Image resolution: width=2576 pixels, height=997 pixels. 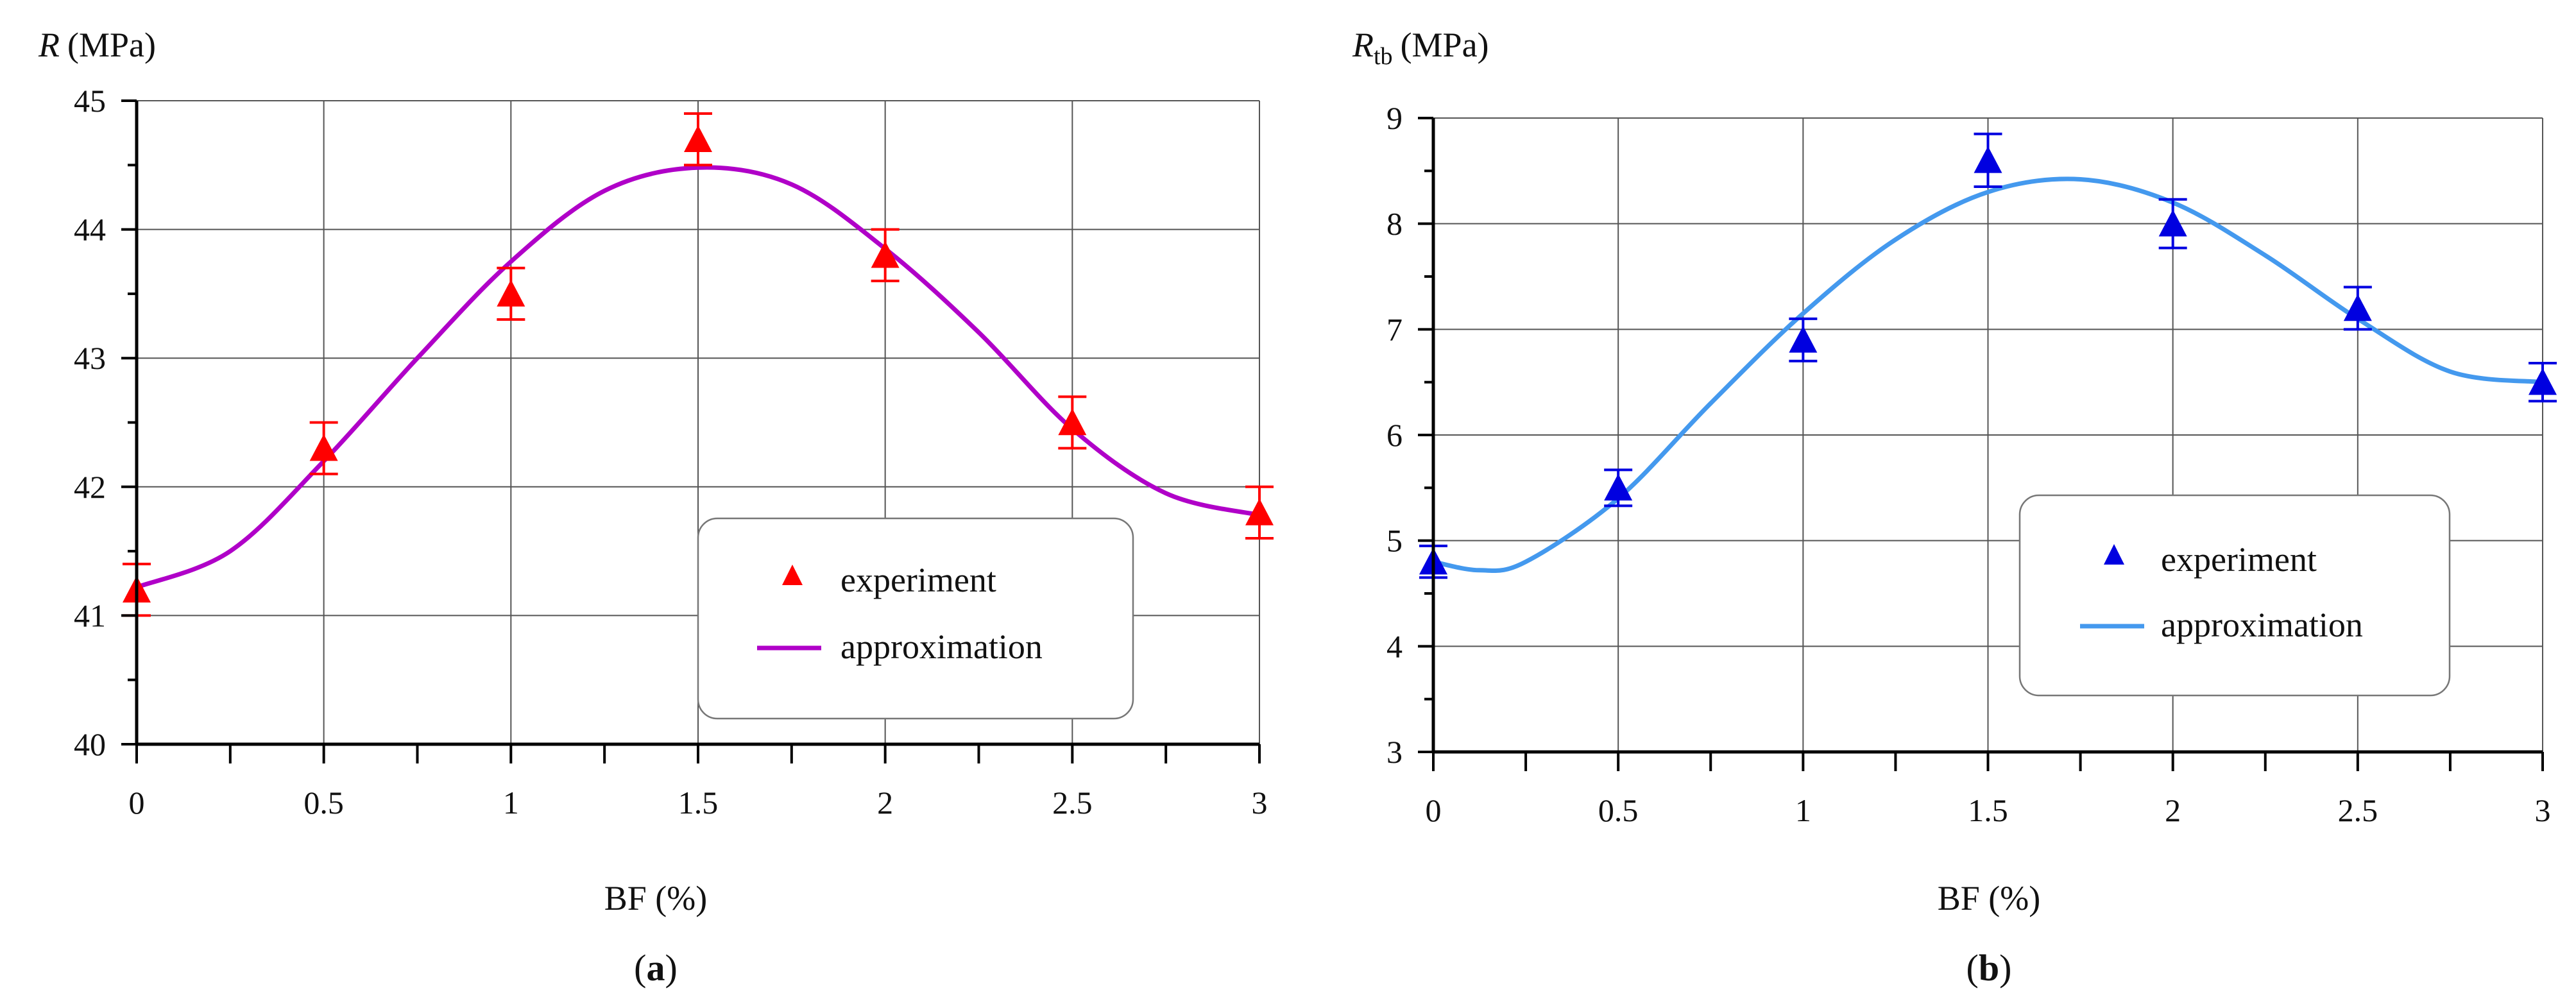 I want to click on y-tick-label: 9, so click(x=1394, y=118).